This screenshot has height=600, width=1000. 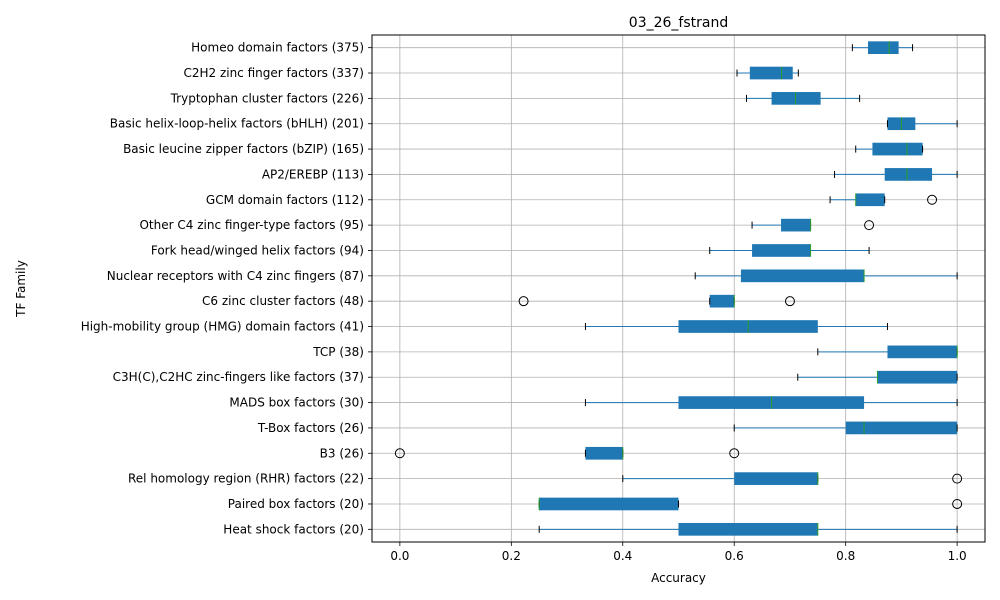 What do you see at coordinates (338, 352) in the screenshot?
I see `y-tick-label: TCP (38)` at bounding box center [338, 352].